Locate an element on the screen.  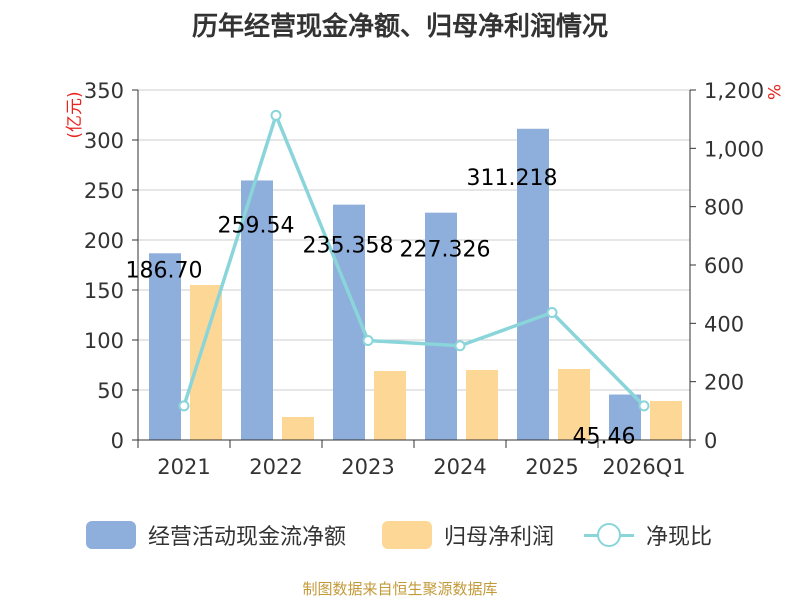
left-axis-tick-label: 150 is located at coordinates (104, 291).